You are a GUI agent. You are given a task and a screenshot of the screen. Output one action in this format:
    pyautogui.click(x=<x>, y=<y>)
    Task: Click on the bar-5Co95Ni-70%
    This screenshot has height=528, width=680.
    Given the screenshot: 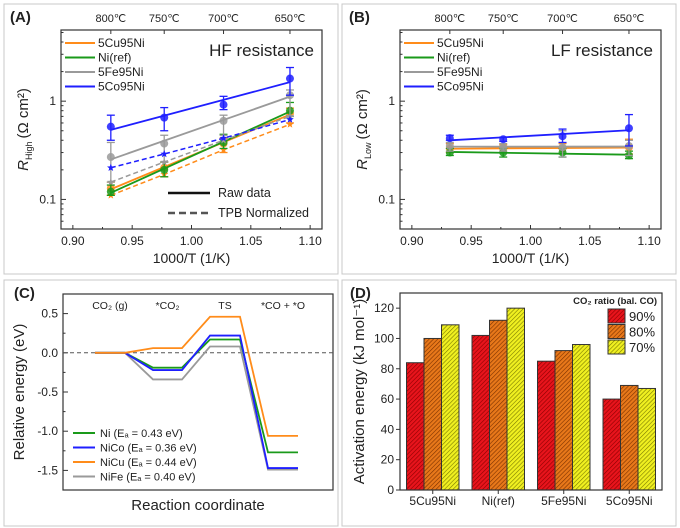 What is the action you would take?
    pyautogui.click(x=646, y=439)
    